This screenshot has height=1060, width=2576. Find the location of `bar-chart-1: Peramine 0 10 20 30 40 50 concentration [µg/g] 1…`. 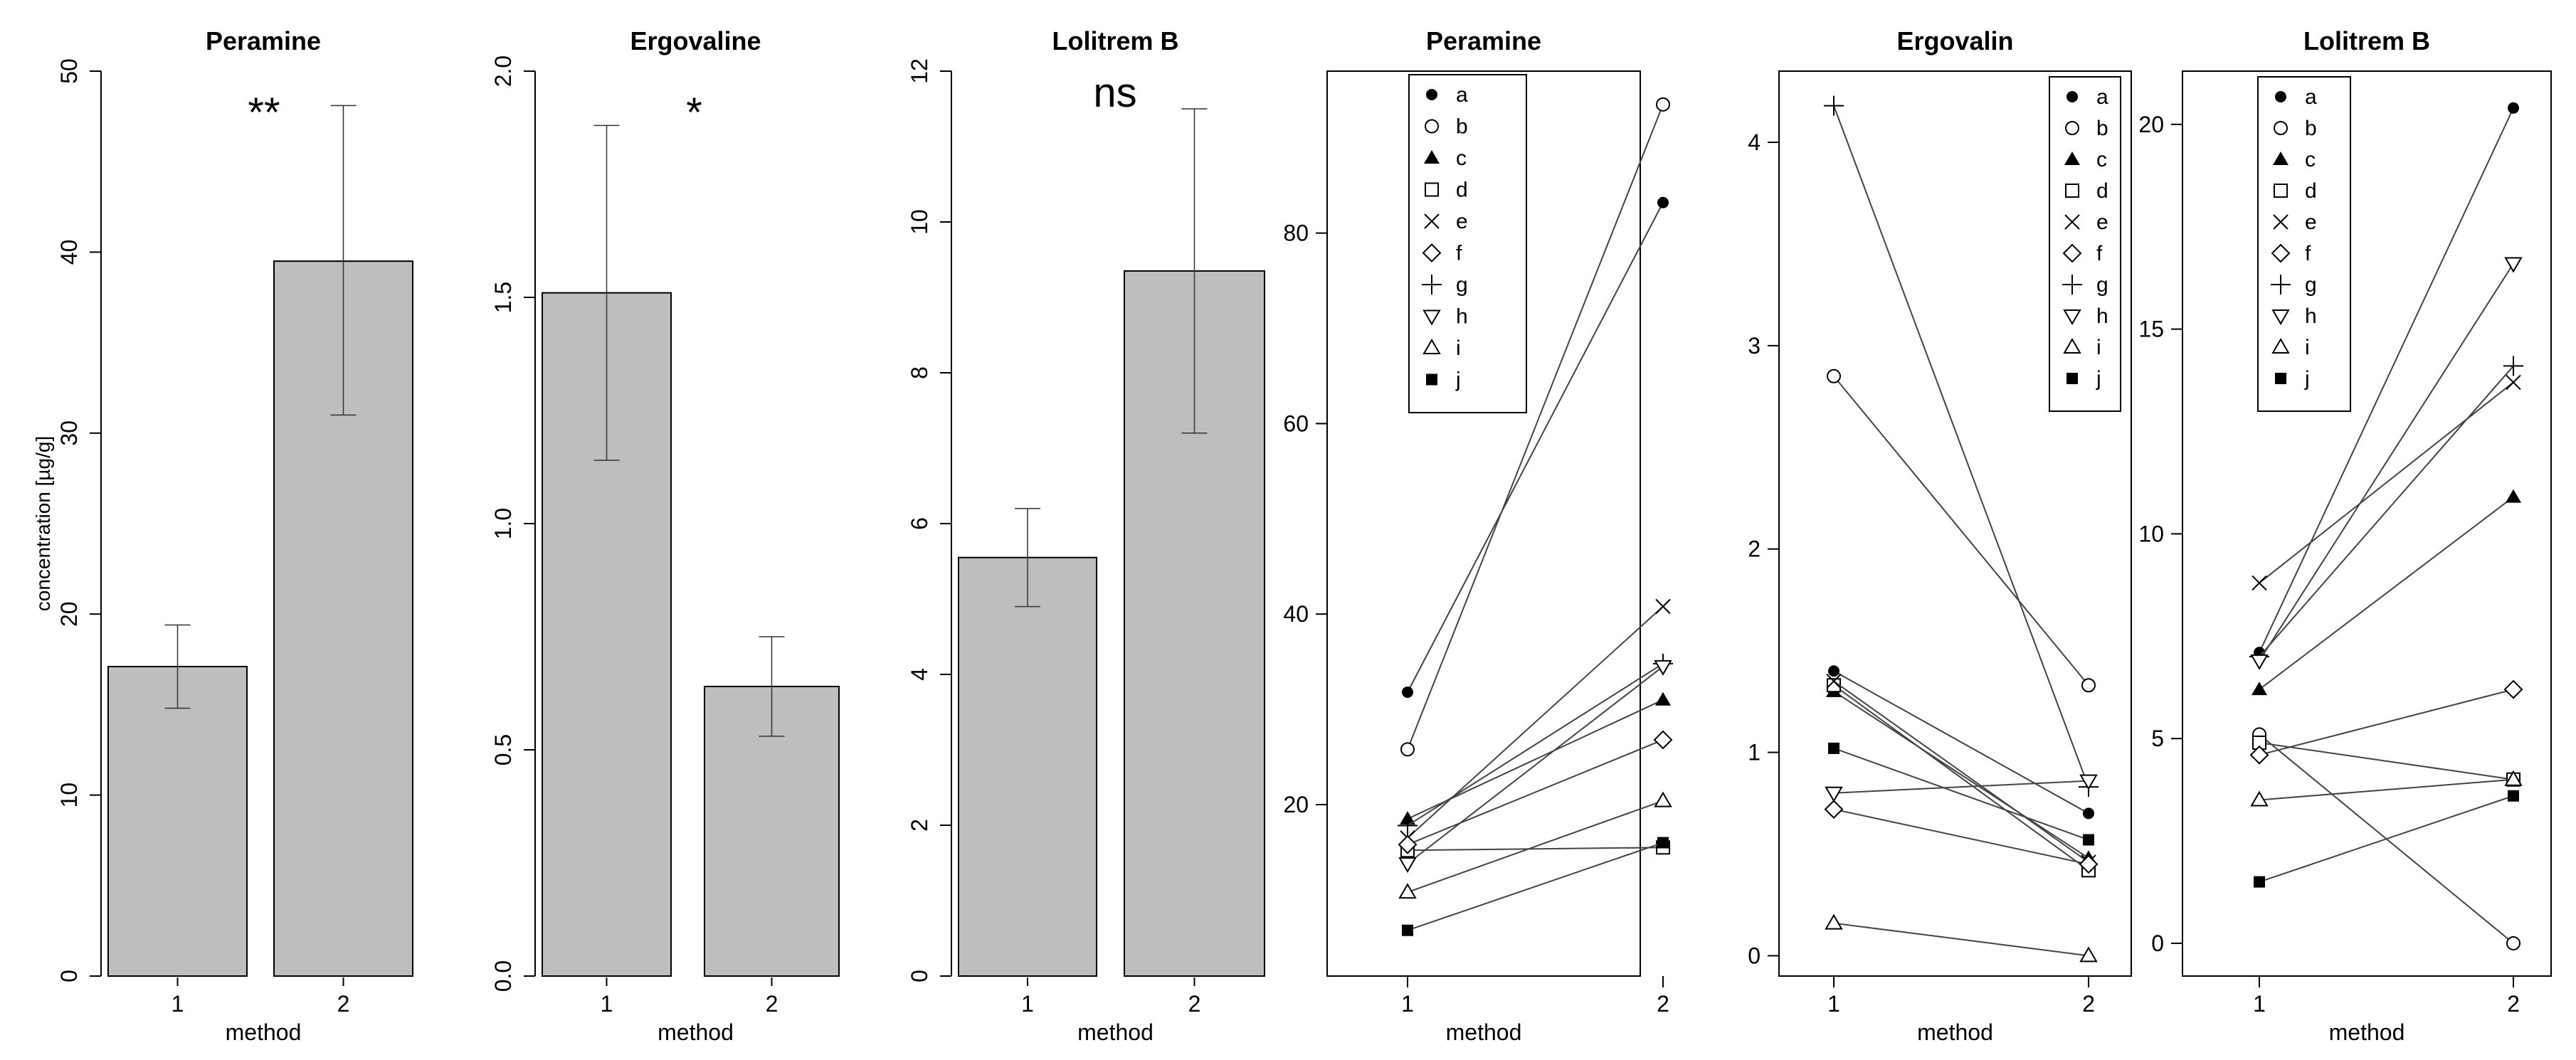

bar-chart-1: Peramine 0 10 20 30 40 50 concentration [µg/g] 1… is located at coordinates (223, 535).